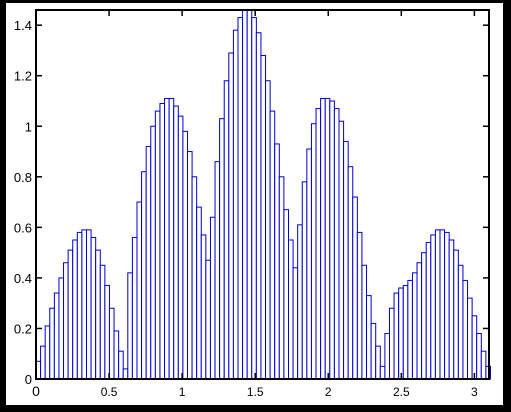 This screenshot has width=511, height=412. Describe the element at coordinates (328, 392) in the screenshot. I see `x-tick-label: 2` at that location.